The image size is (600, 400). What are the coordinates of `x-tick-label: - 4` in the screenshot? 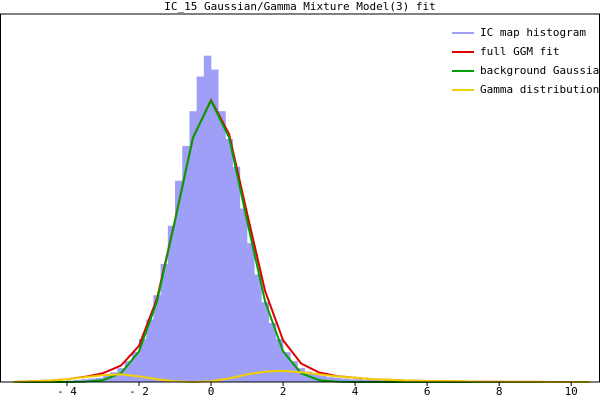 It's located at (67, 391).